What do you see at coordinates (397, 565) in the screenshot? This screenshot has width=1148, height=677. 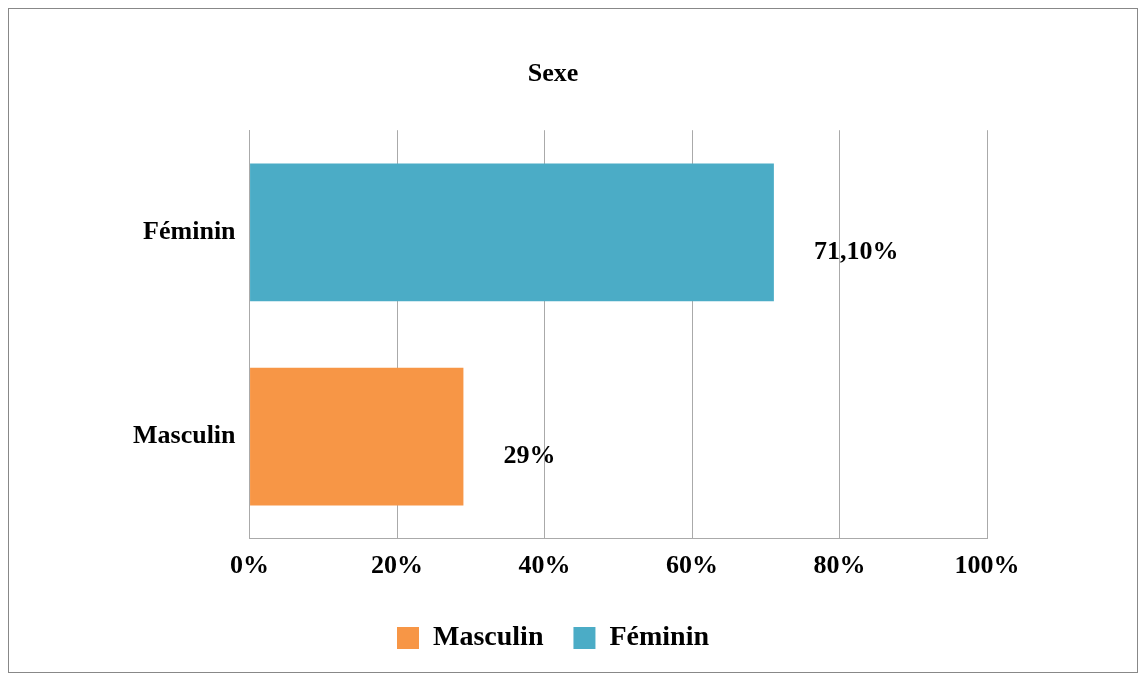 I see `x-tick-label: 20%` at bounding box center [397, 565].